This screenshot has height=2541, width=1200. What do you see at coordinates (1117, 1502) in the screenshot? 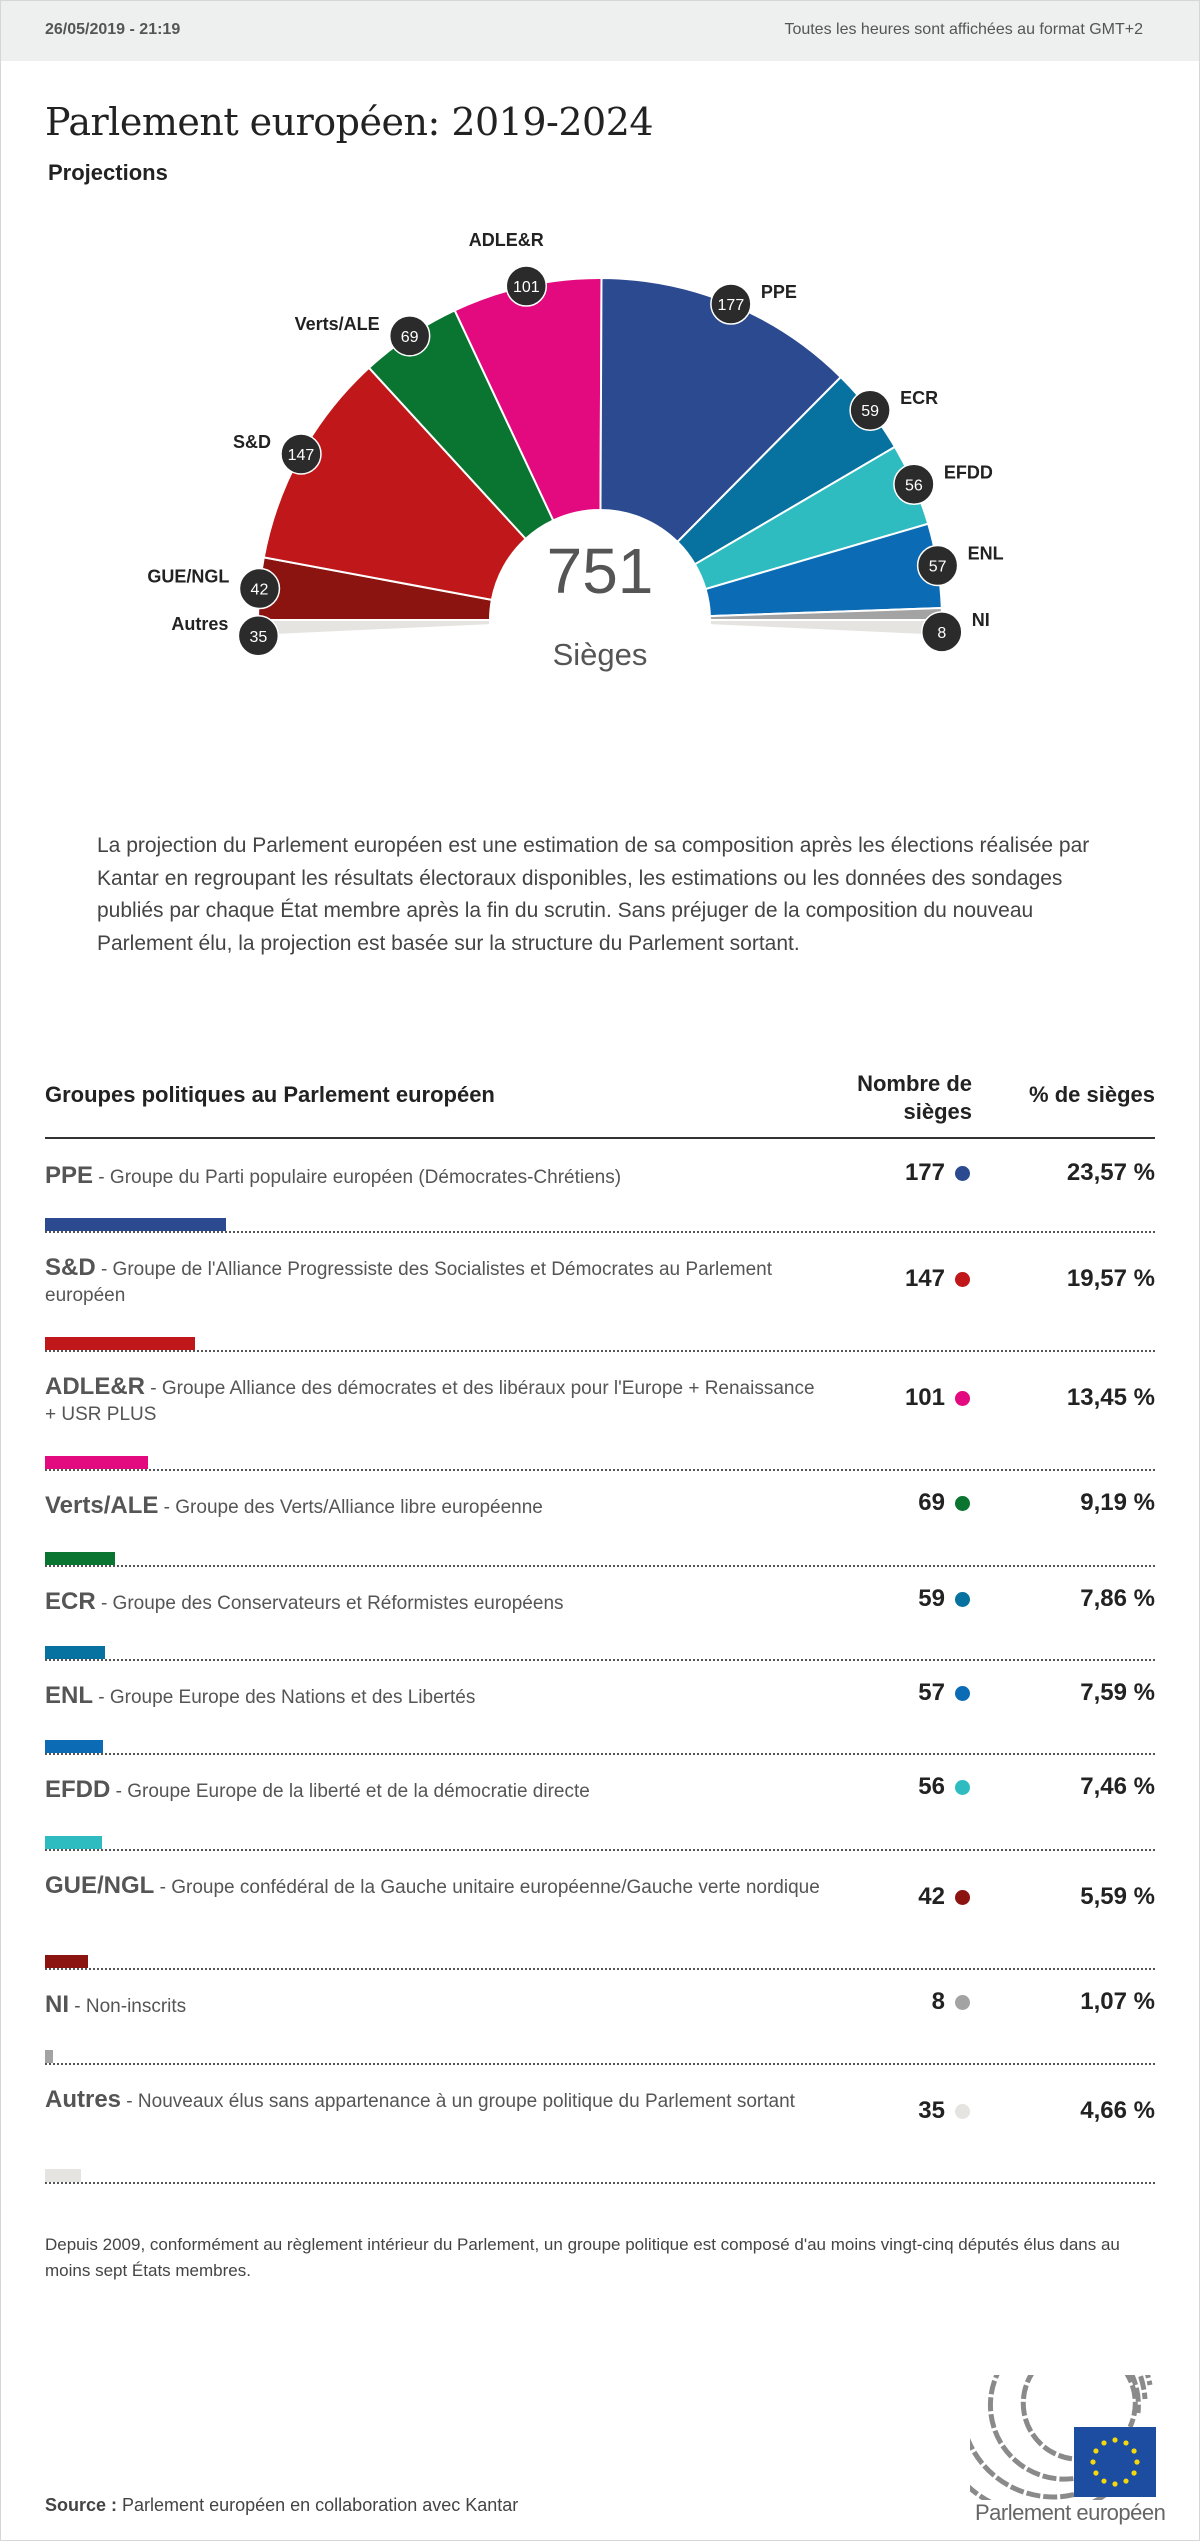
I see `seat-percent: 9,19 %` at bounding box center [1117, 1502].